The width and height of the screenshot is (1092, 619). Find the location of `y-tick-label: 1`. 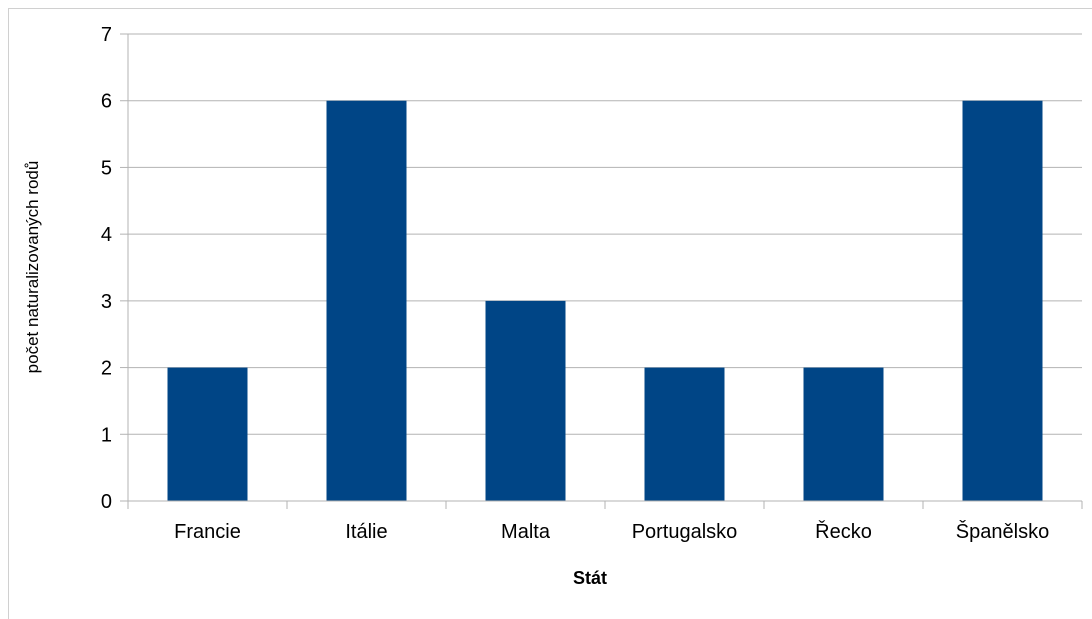

y-tick-label: 1 is located at coordinates (106, 435).